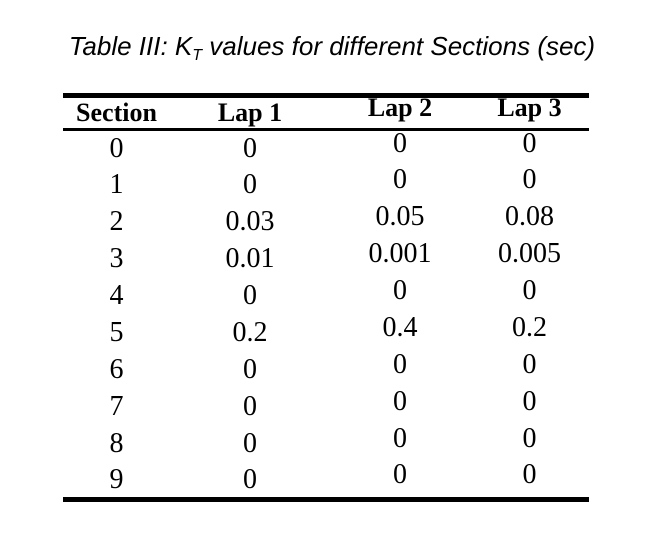 This screenshot has width=664, height=558. I want to click on cell-value: 2, so click(116, 221).